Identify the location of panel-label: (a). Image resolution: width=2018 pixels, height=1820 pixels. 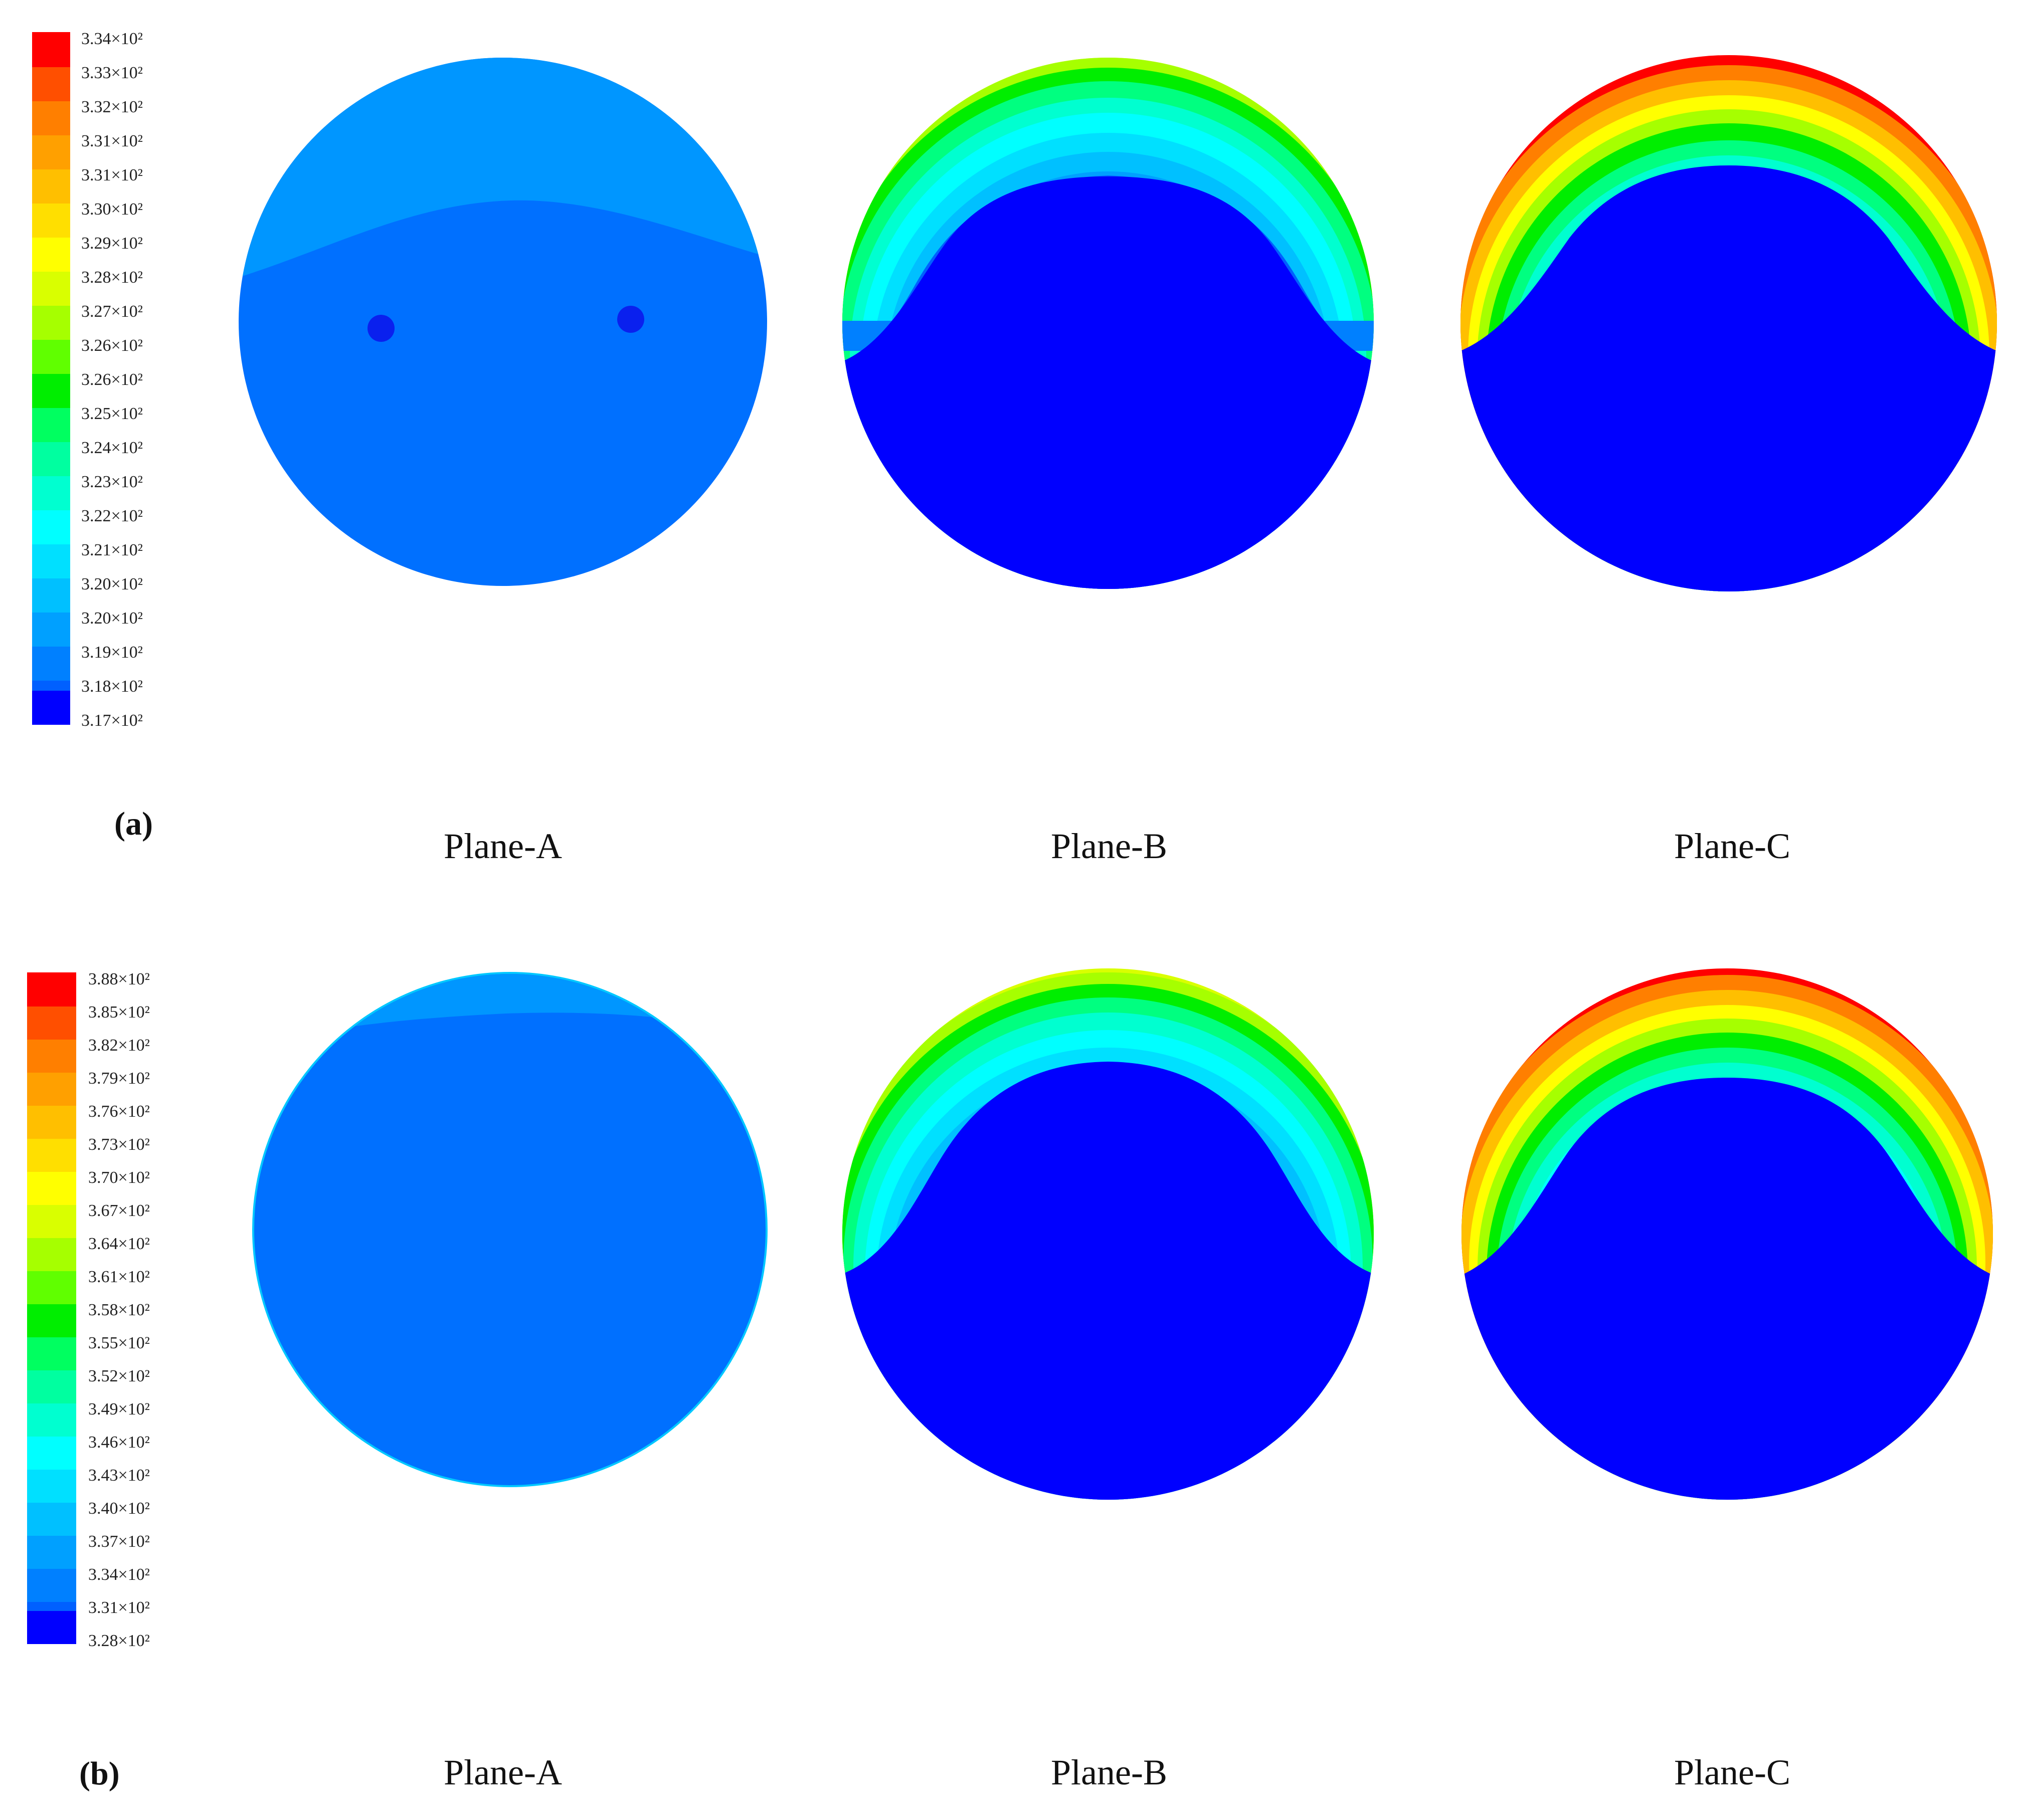
(133, 823).